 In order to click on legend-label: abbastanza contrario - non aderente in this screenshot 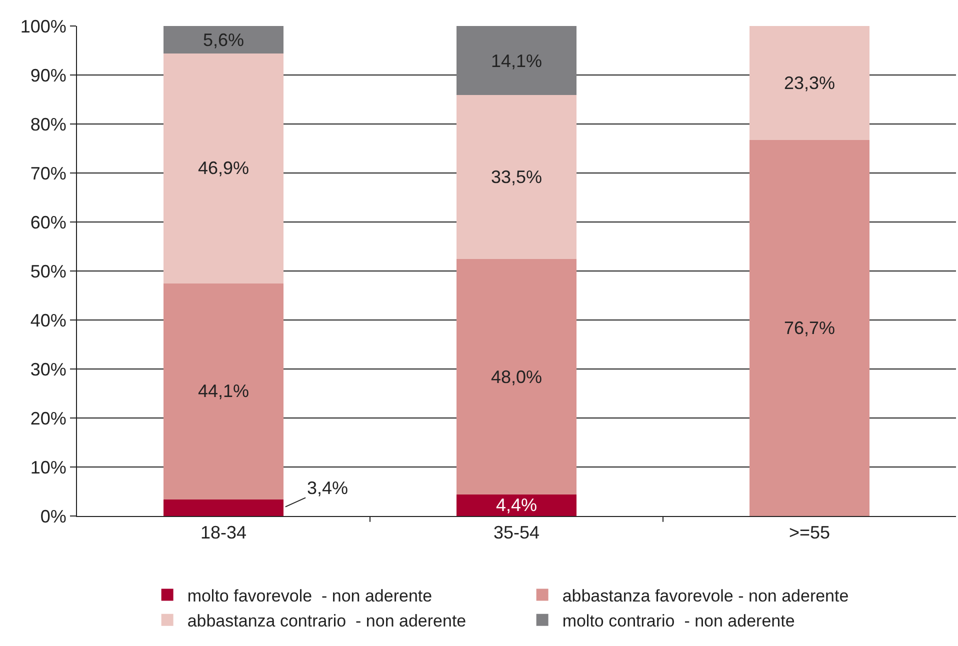, I will do `click(326, 621)`.